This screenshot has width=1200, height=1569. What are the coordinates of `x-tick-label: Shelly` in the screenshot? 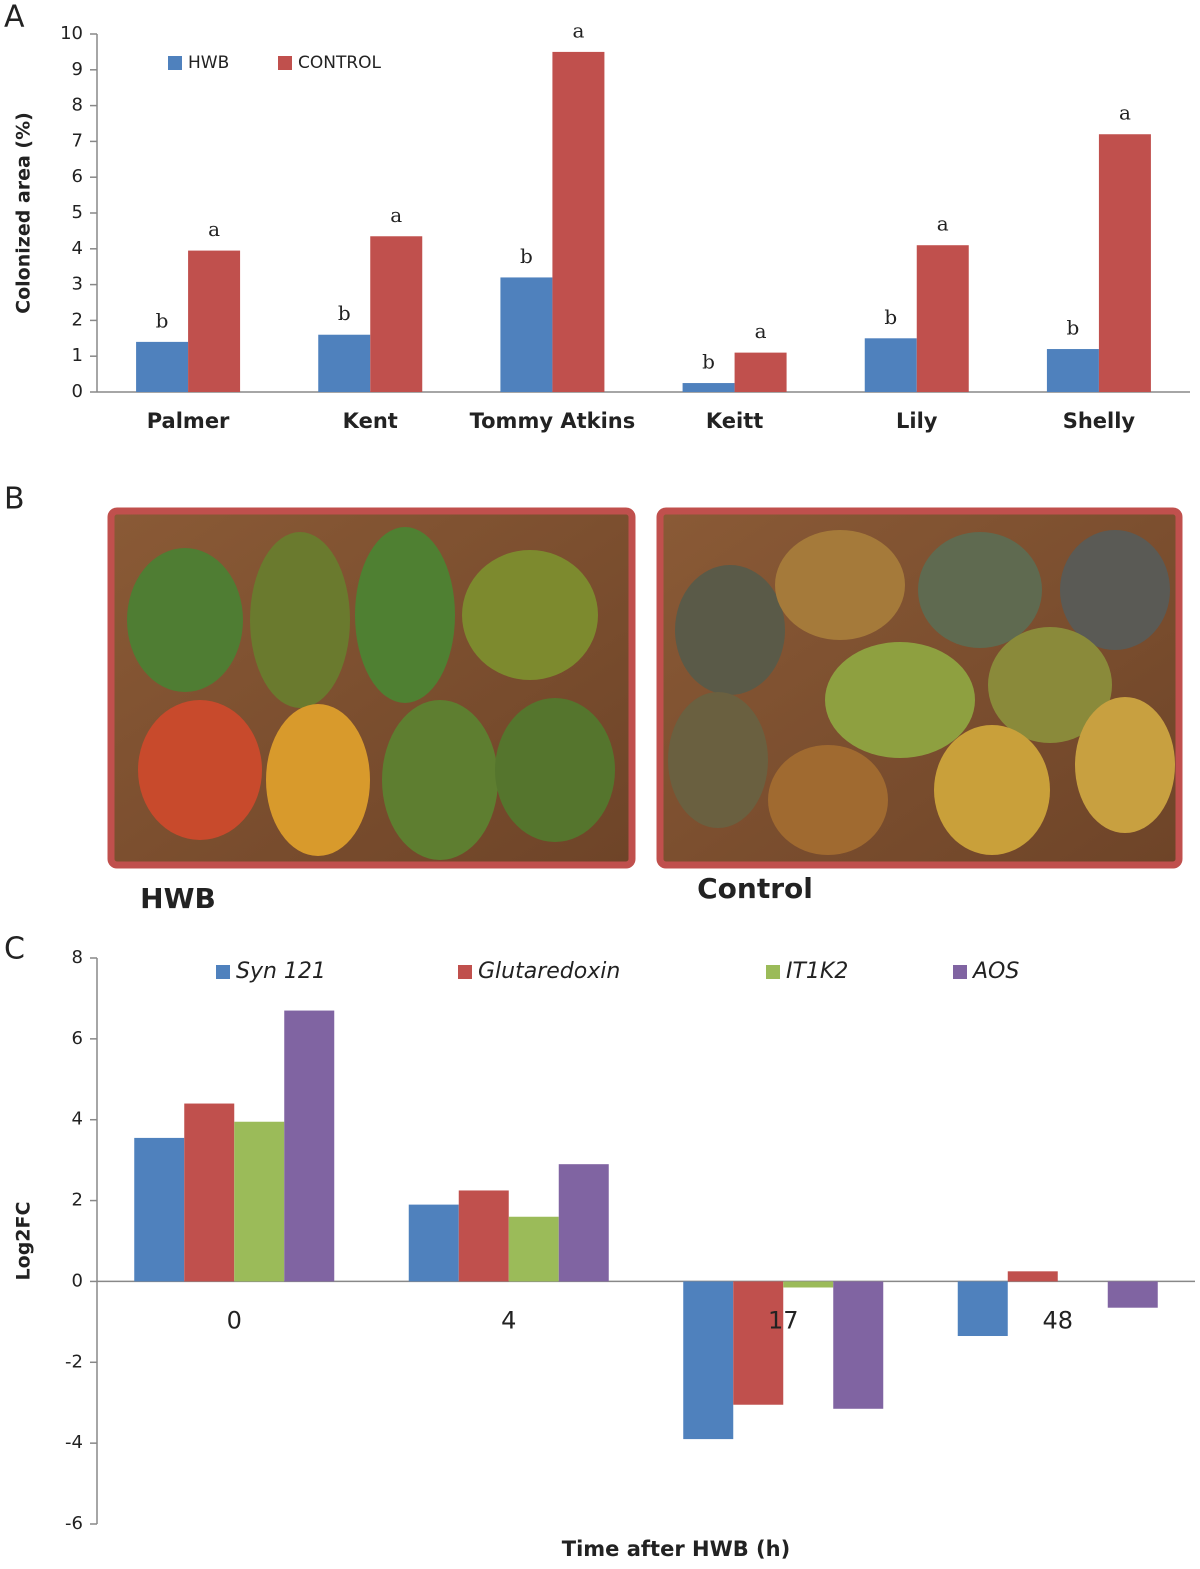 It's located at (1099, 421).